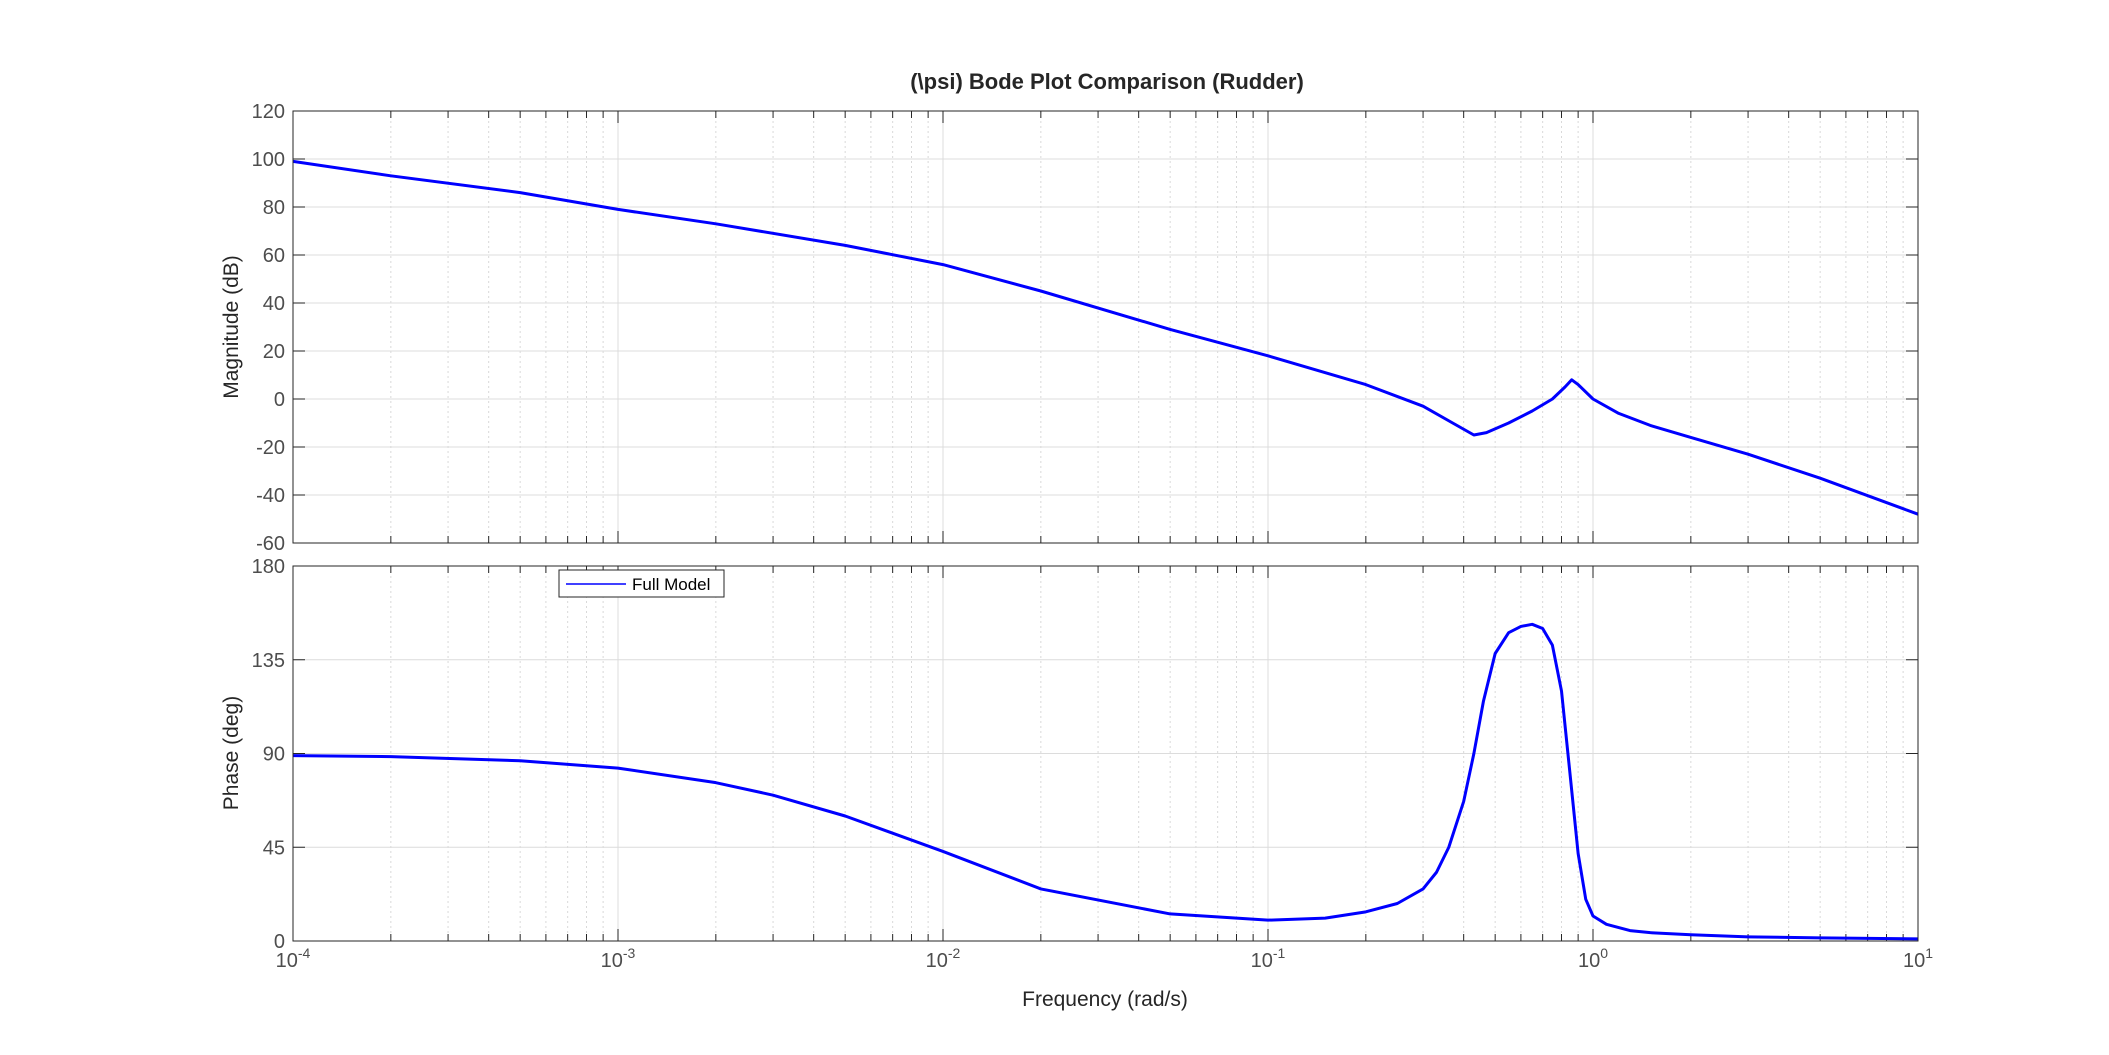 This screenshot has width=2109, height=1055. Describe the element at coordinates (1593, 958) in the screenshot. I see `x-tick-label: 10⁰` at that location.